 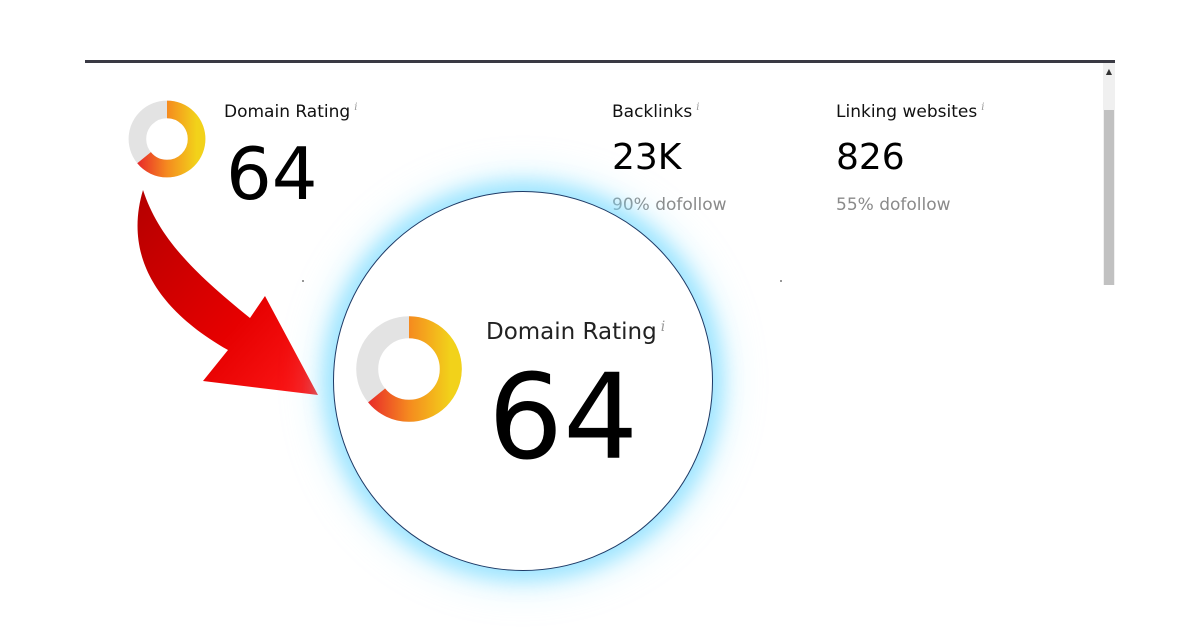 I want to click on top-divider, so click(x=600, y=61).